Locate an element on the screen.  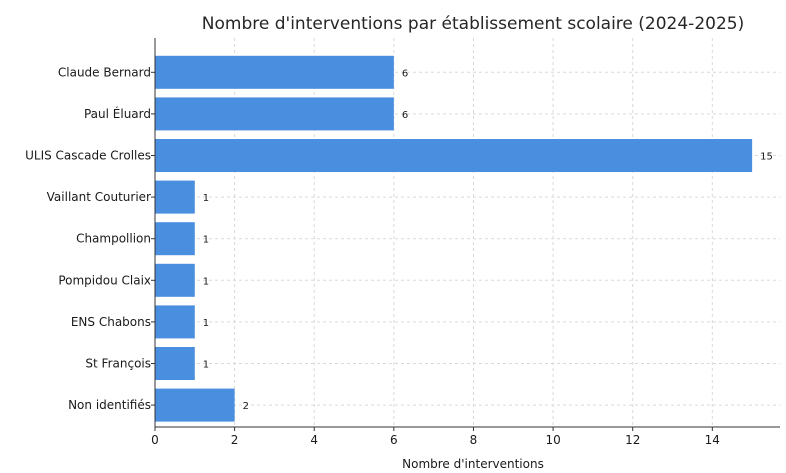
x-tick-label: 8 is located at coordinates (474, 440).